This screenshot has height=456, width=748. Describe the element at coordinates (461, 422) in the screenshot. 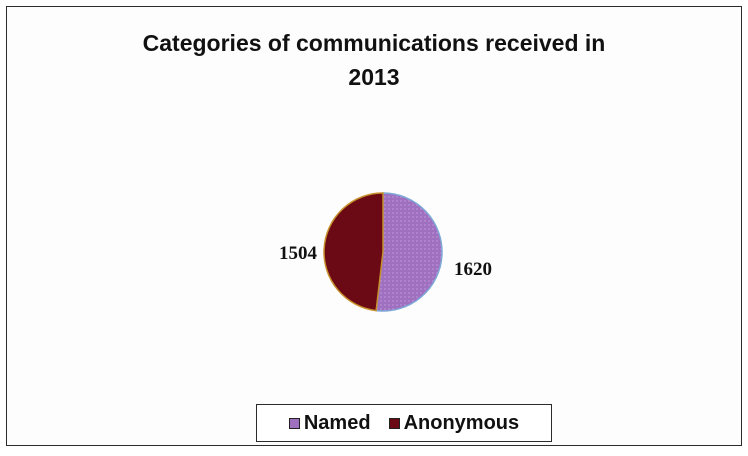

I see `legend-label-anonymous: Anonymous` at that location.